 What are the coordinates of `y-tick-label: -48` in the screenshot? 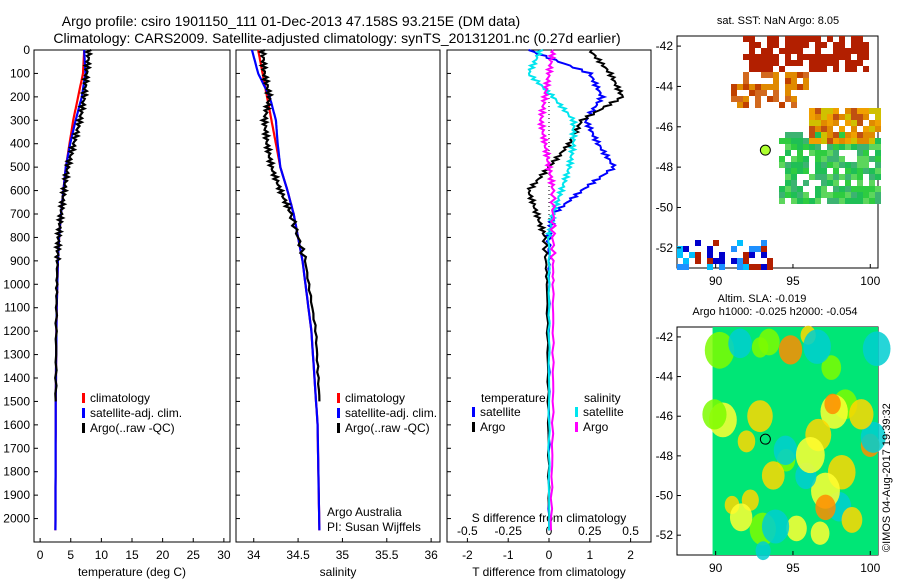 It's located at (665, 167).